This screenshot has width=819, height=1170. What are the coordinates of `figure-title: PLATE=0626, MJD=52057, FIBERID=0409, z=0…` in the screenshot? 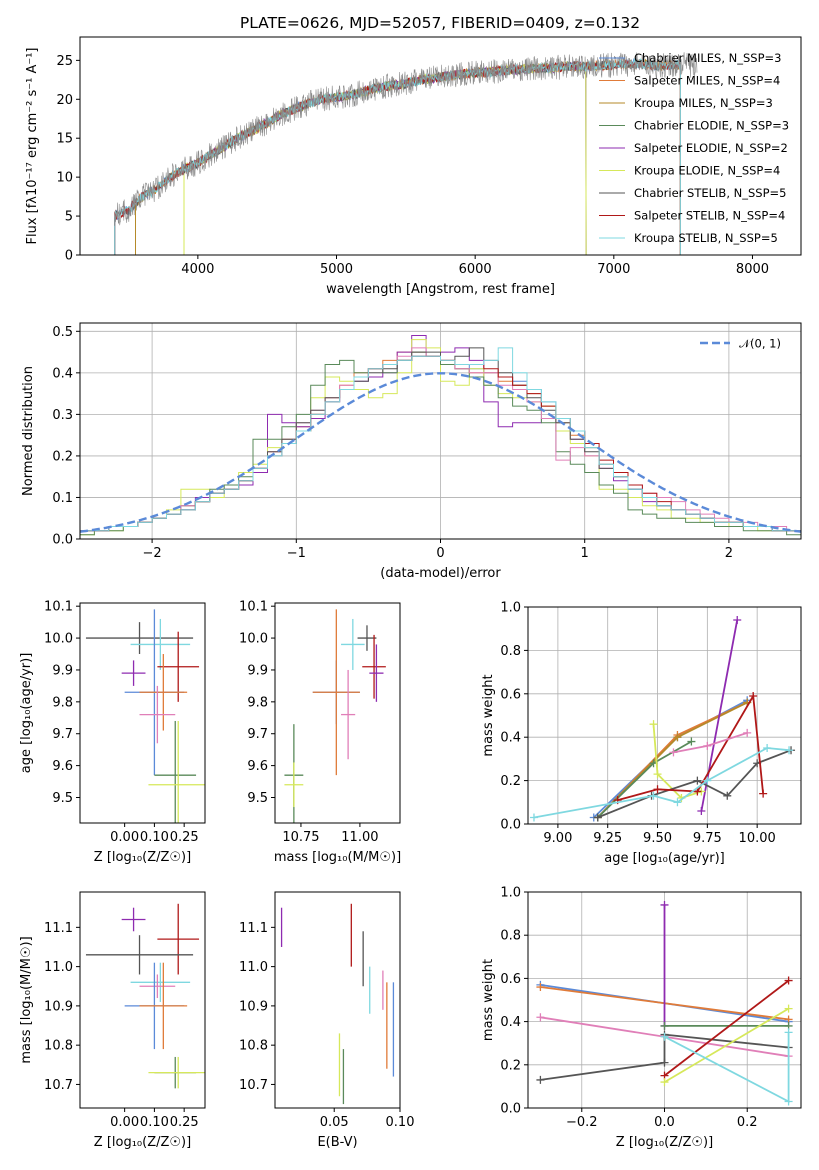 It's located at (440, 23).